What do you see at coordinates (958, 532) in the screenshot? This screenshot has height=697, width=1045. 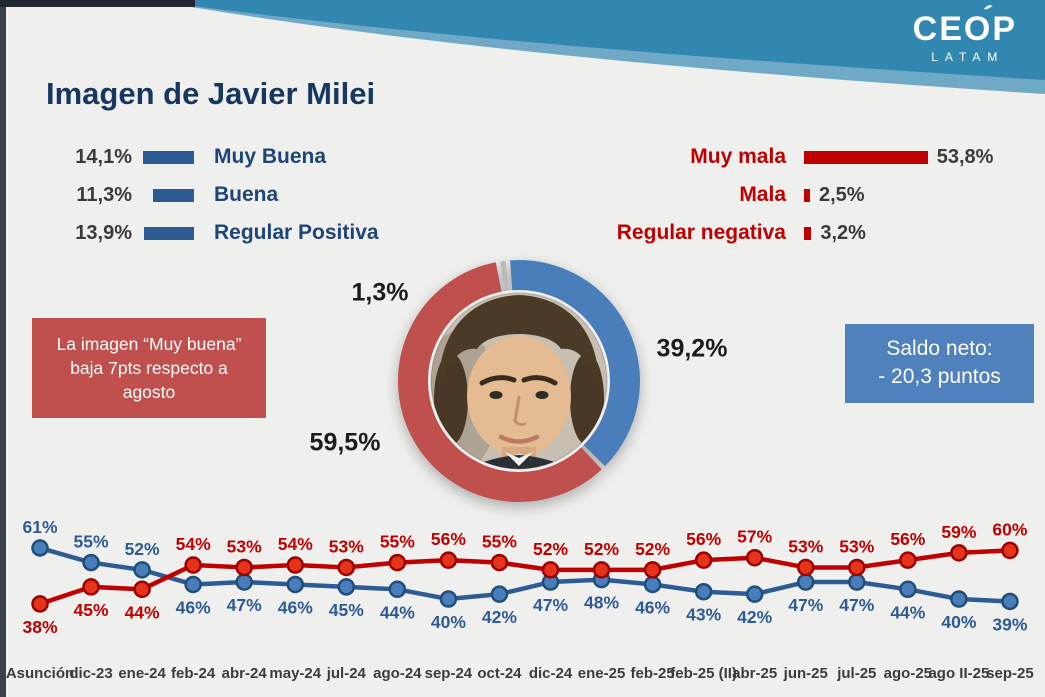 I see `red_series-value-label: 59%` at bounding box center [958, 532].